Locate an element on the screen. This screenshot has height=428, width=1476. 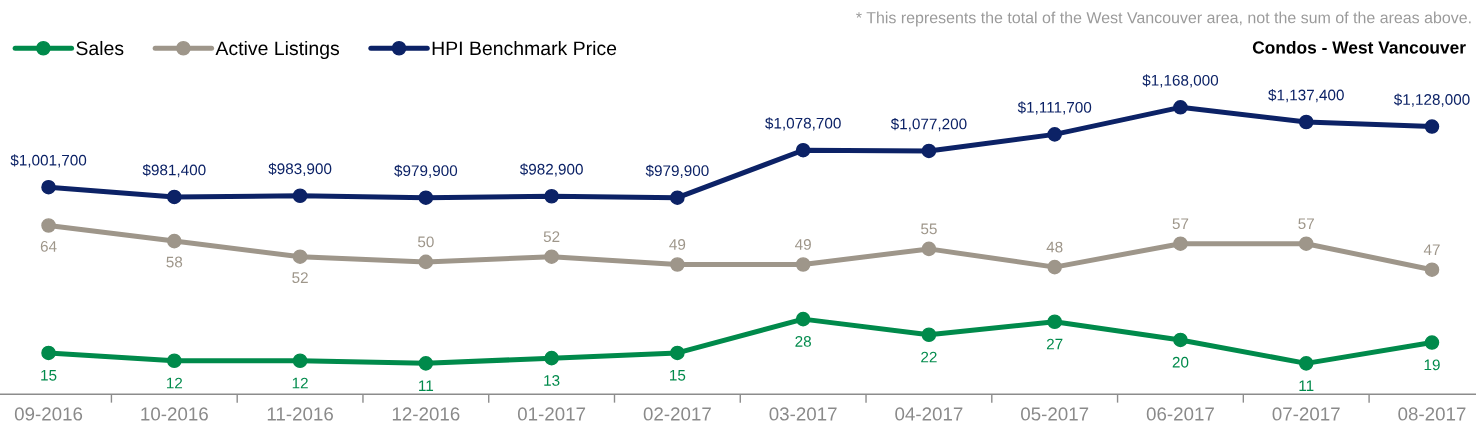
data-label: $1,111,700 is located at coordinates (1054, 108).